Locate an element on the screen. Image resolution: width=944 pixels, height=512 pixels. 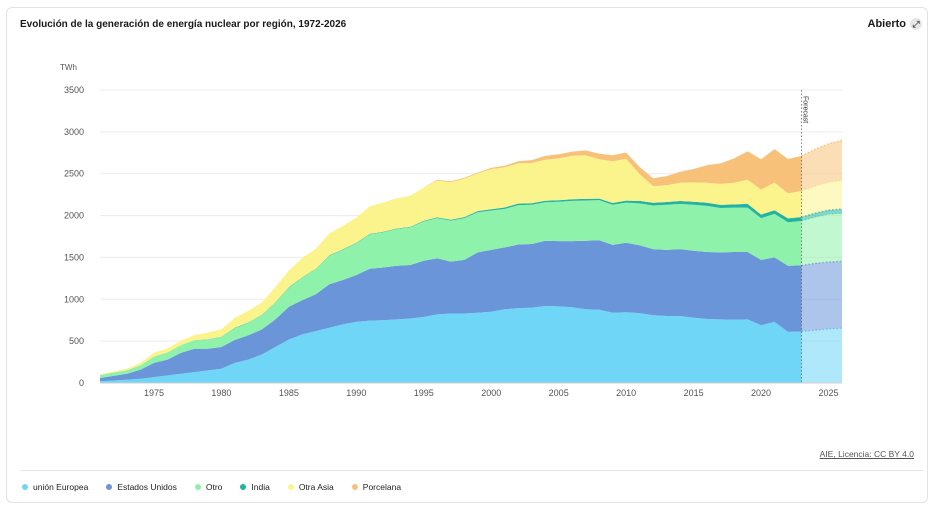
y-tick-label: 2000 is located at coordinates (74, 216).